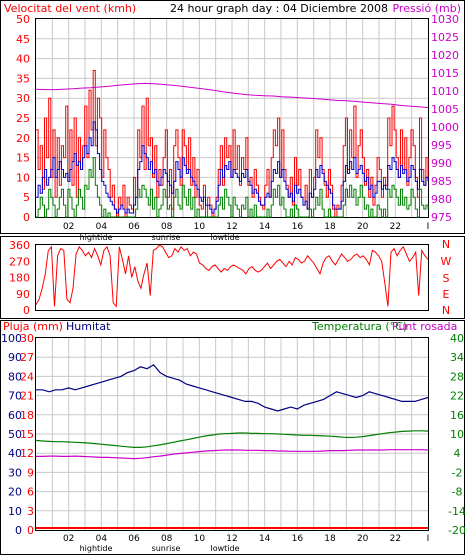  Describe the element at coordinates (30, 511) in the screenshot. I see `rain-tick-label: 3` at that location.